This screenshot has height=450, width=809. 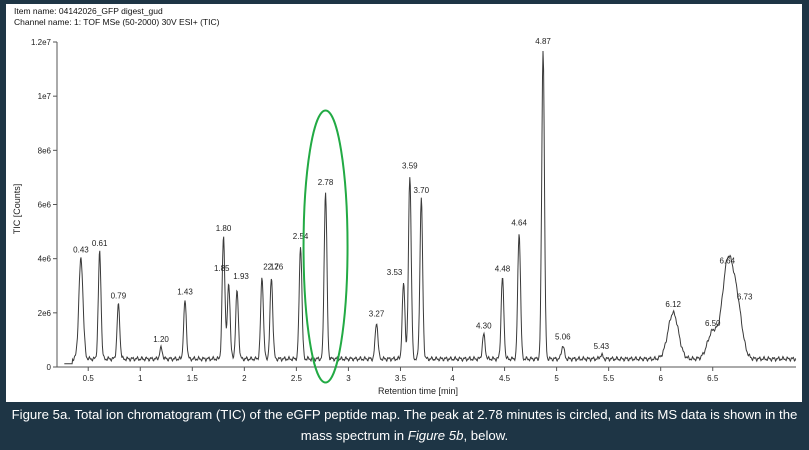 What do you see at coordinates (45, 150) in the screenshot?
I see `y-tick-label: 8e6` at bounding box center [45, 150].